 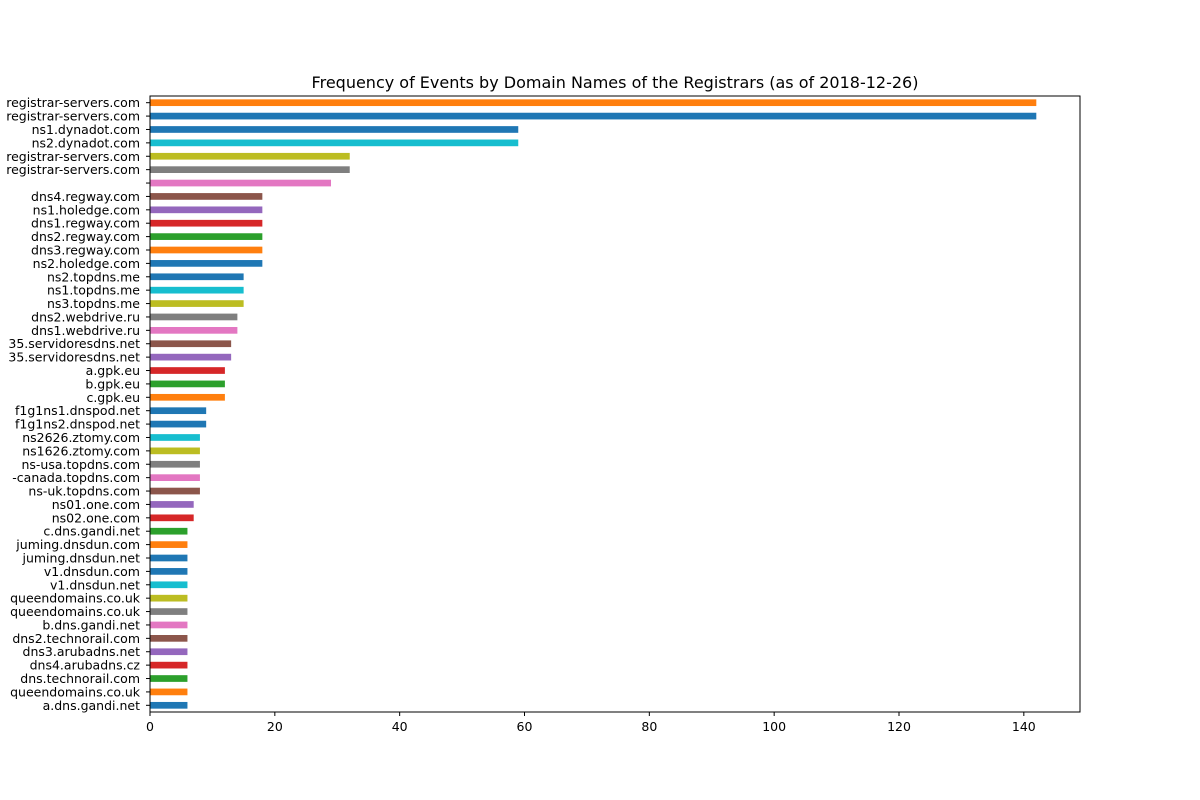 What do you see at coordinates (76, 477) in the screenshot?
I see `y-tick-label: -canada.topdns.com` at bounding box center [76, 477].